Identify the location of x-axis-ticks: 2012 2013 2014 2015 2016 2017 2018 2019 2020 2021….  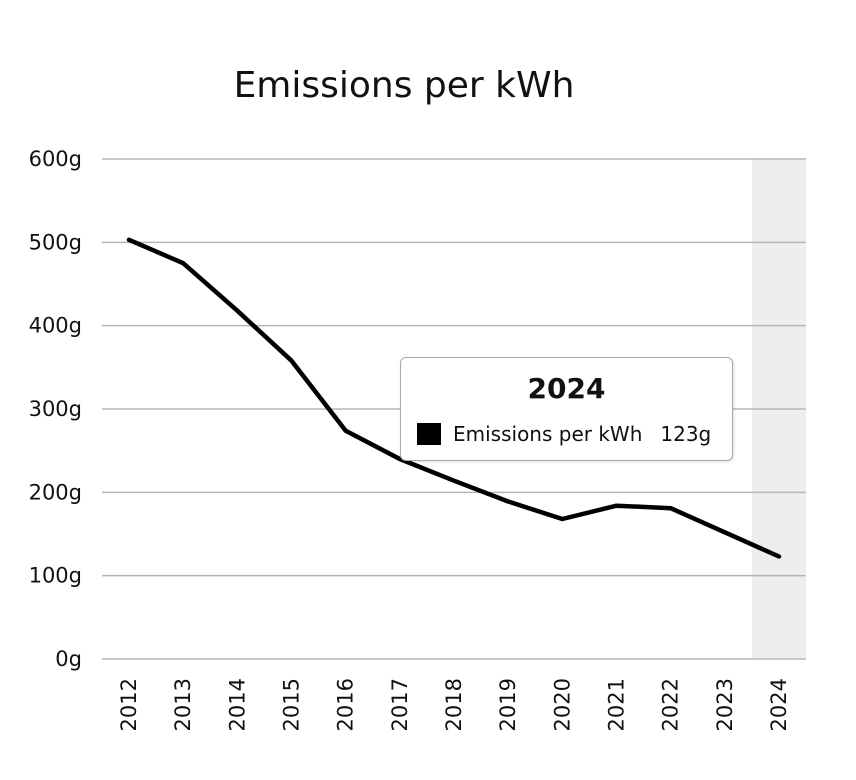
(454, 704).